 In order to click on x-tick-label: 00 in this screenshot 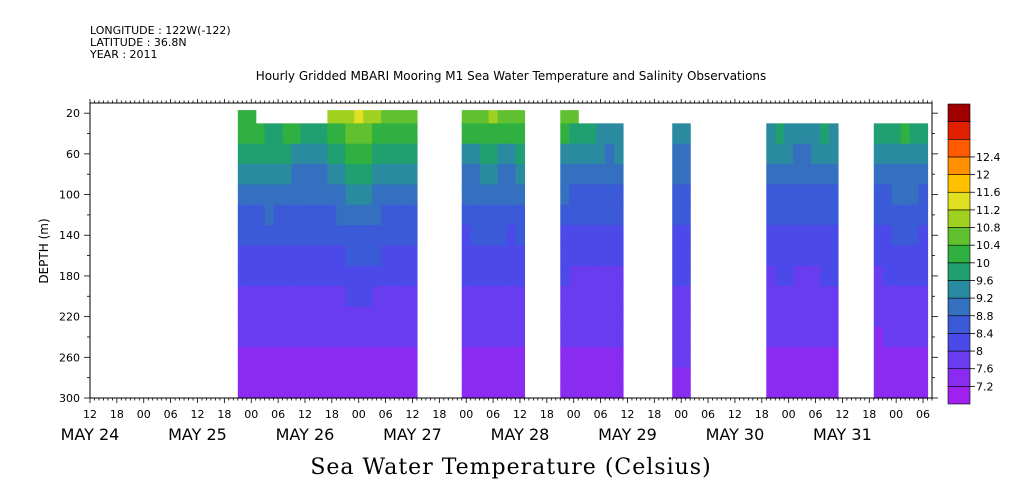, I will do `click(251, 414)`.